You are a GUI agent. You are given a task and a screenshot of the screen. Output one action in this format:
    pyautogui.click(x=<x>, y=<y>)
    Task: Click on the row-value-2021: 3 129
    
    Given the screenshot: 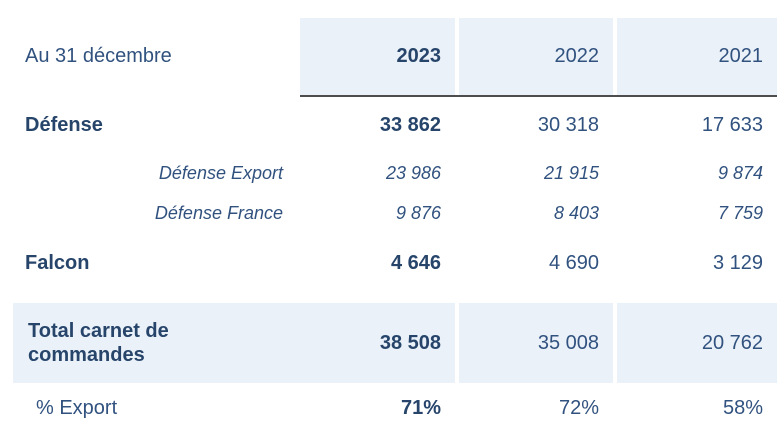 What is the action you would take?
    pyautogui.click(x=737, y=262)
    